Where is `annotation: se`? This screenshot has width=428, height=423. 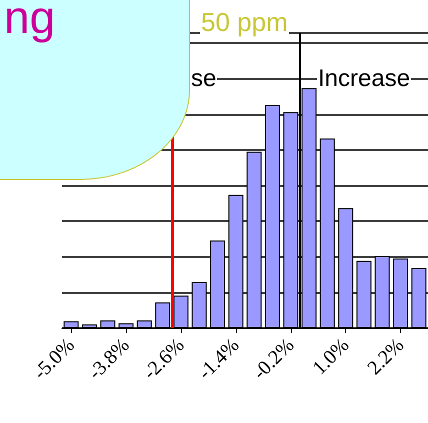
annotation: se is located at coordinates (204, 79).